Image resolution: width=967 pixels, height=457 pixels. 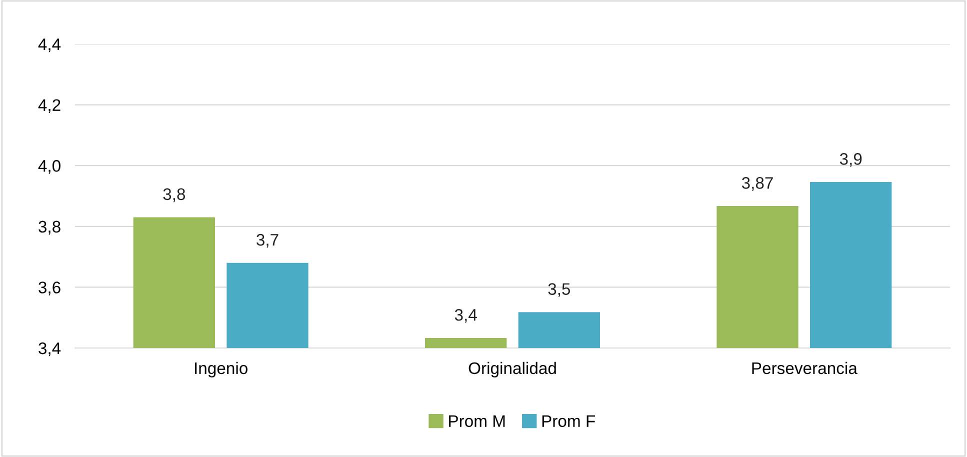 What do you see at coordinates (757, 184) in the screenshot?
I see `data-label: 3,87` at bounding box center [757, 184].